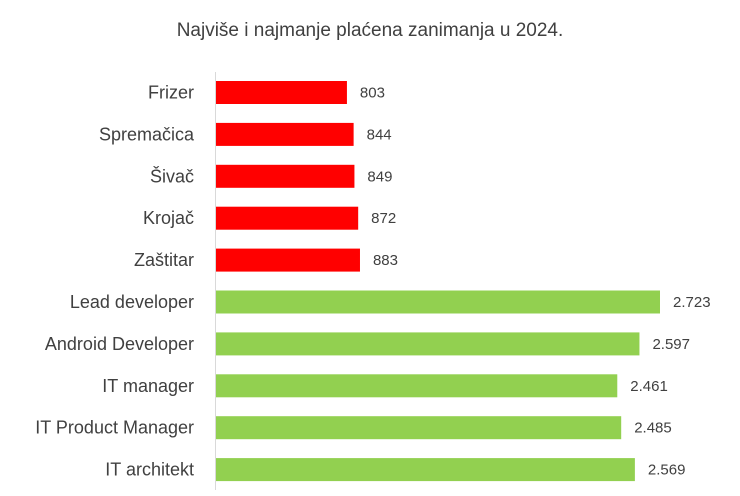 The width and height of the screenshot is (740, 496). I want to click on data-label: 844, so click(379, 134).